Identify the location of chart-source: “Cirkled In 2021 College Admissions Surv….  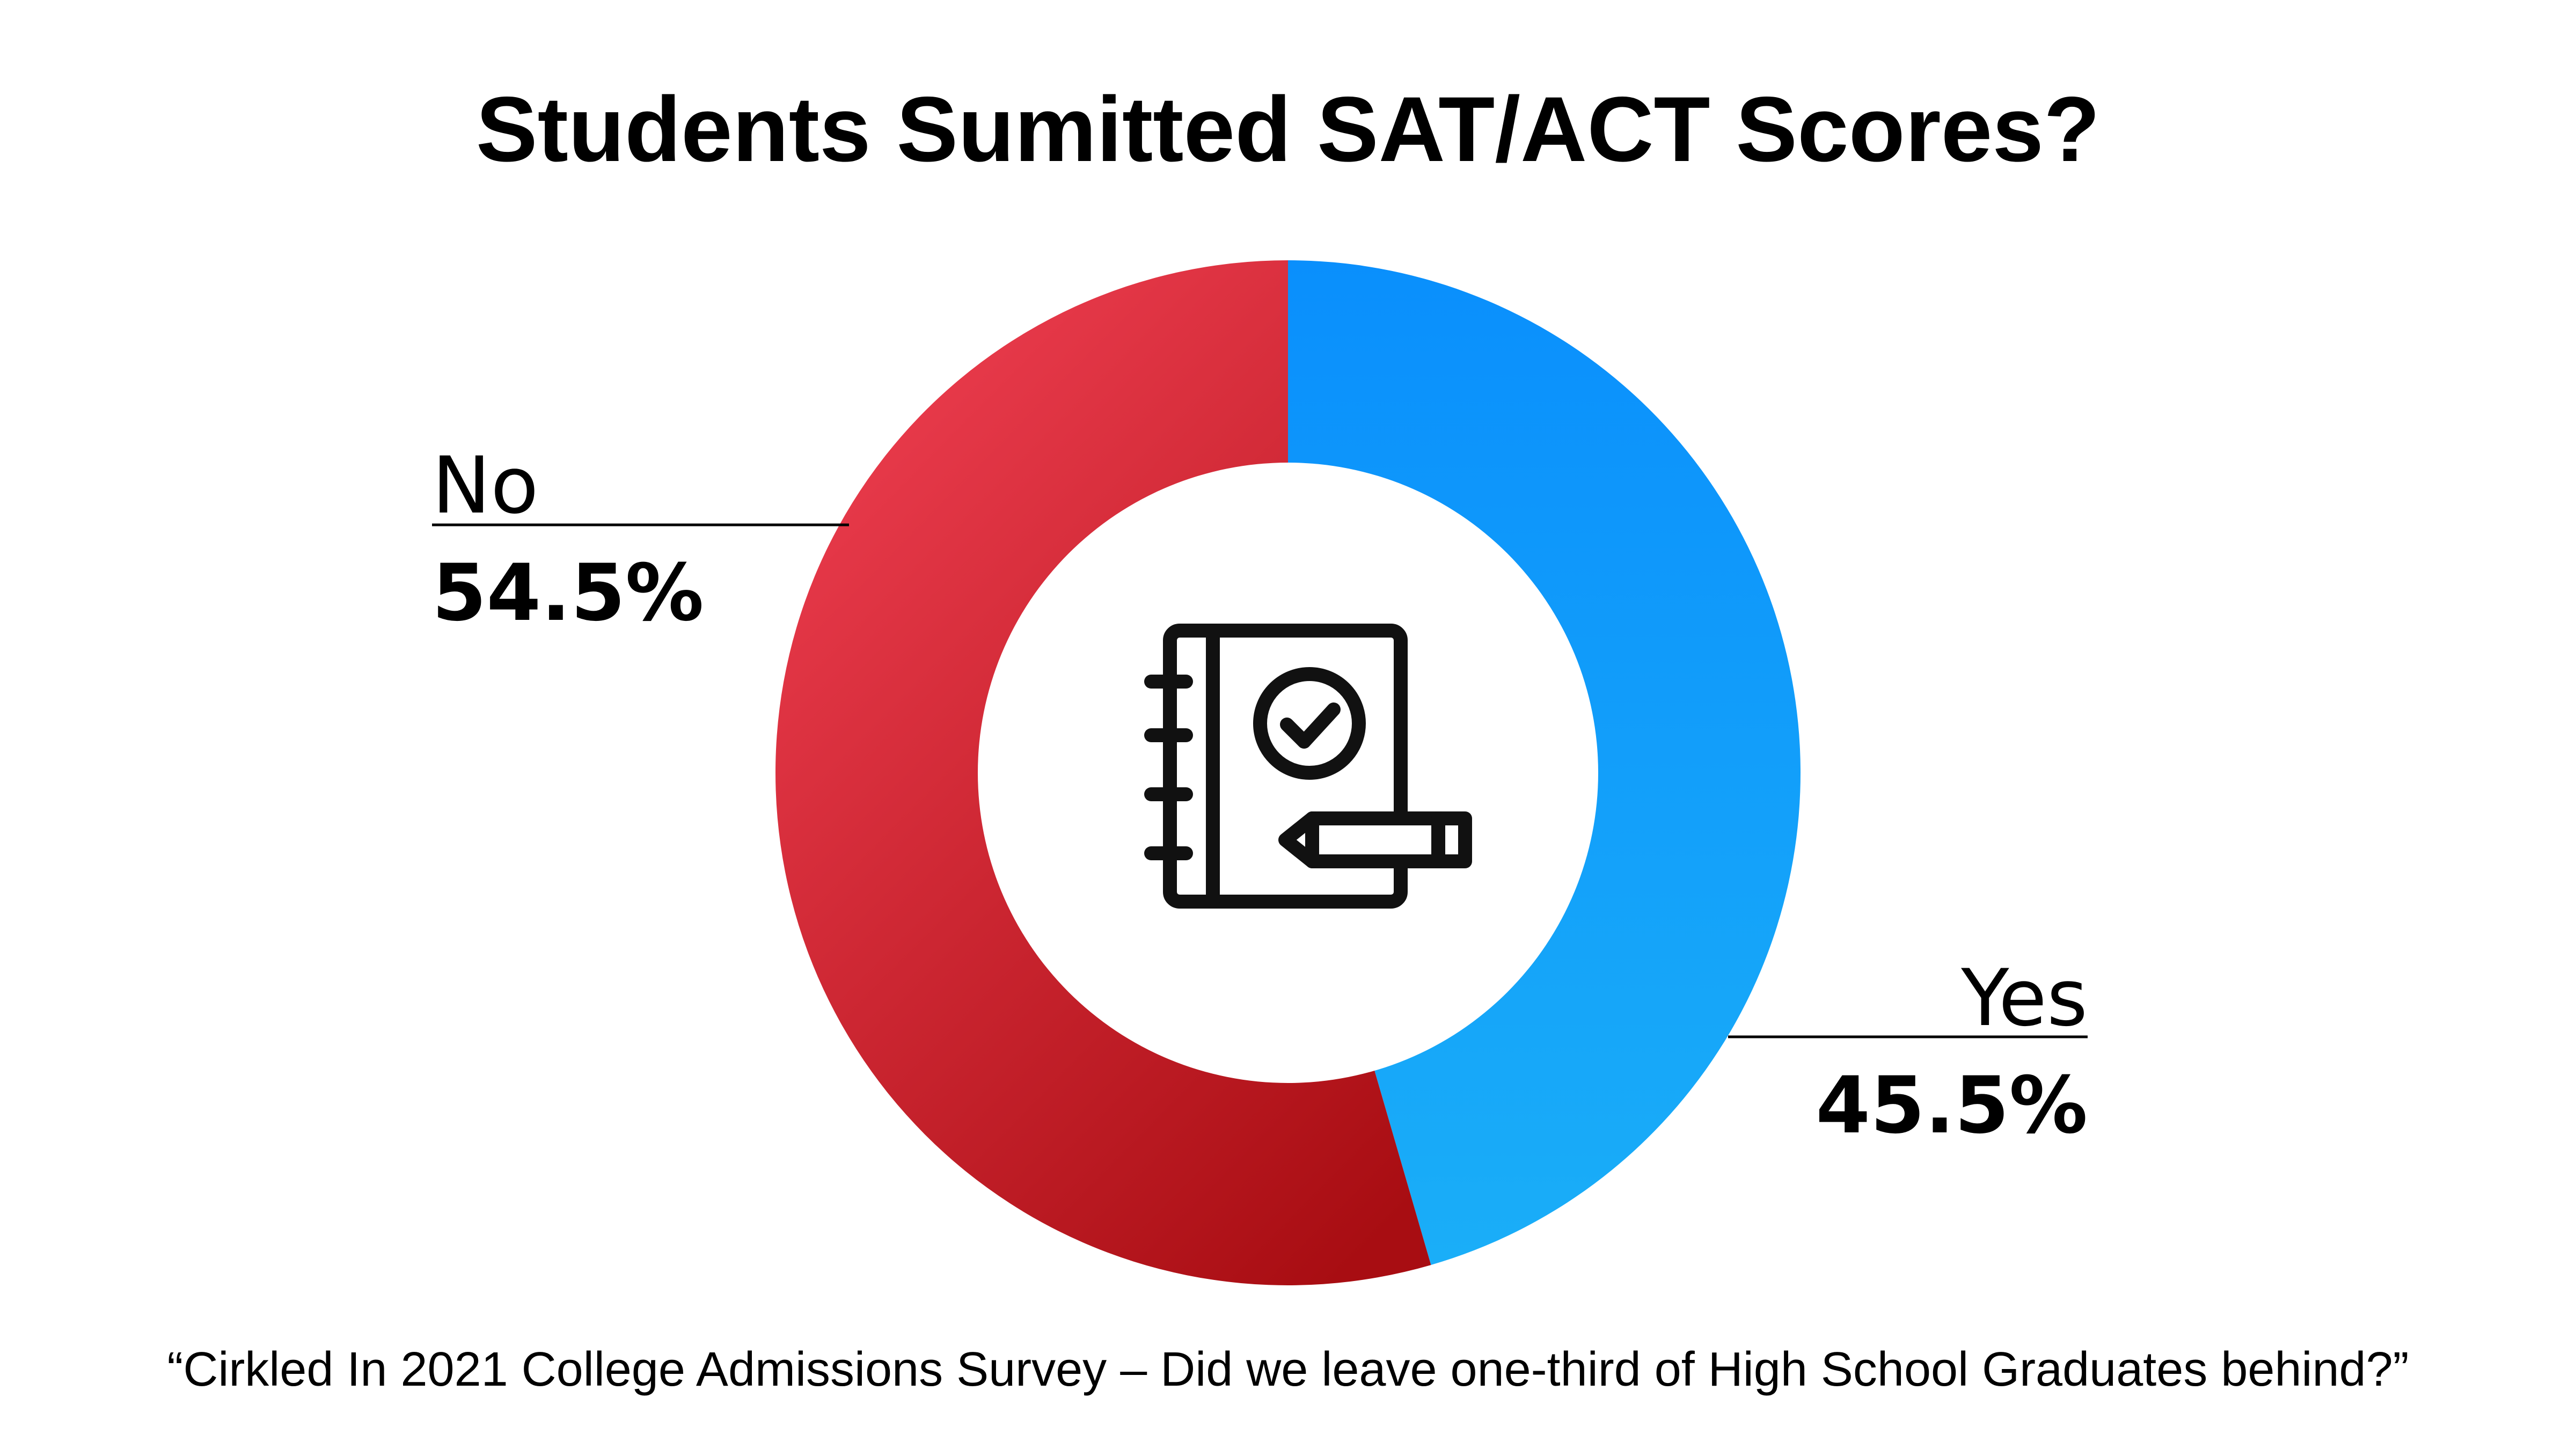
(1288, 1369).